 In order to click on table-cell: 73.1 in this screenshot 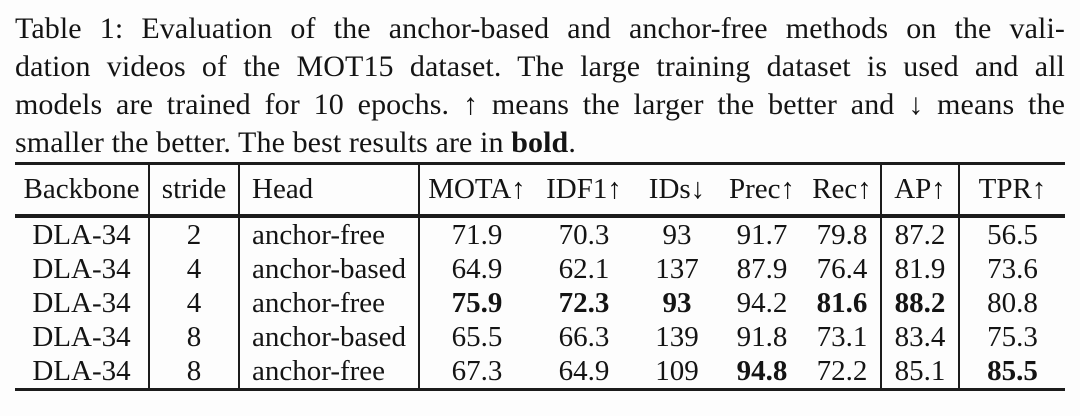, I will do `click(843, 337)`.